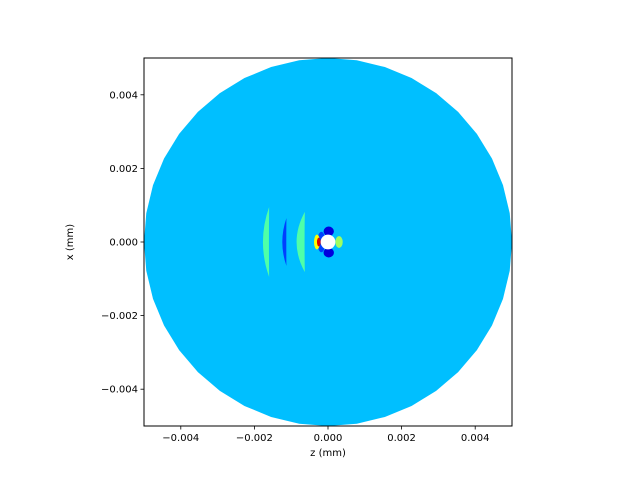  I want to click on central-hole, so click(328, 242).